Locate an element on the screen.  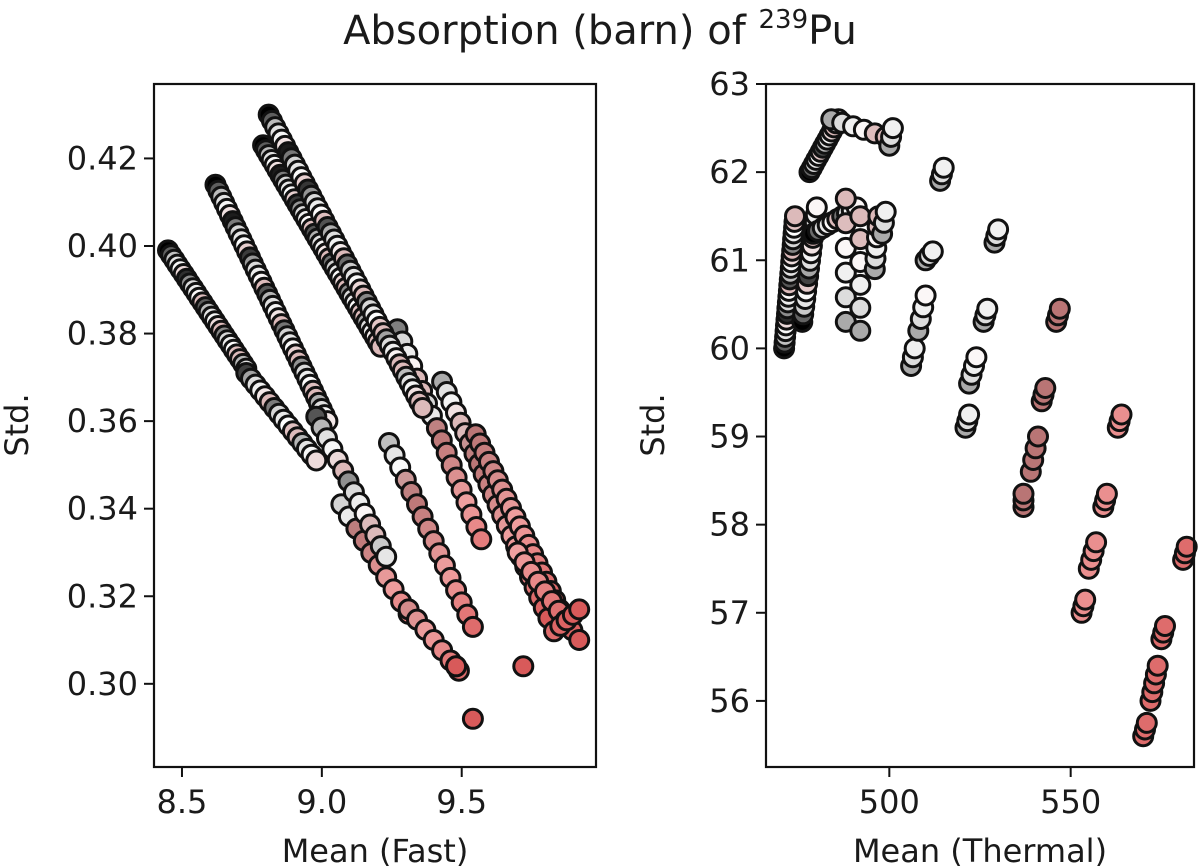
y-tick-label: 0.32 is located at coordinates (102, 596).